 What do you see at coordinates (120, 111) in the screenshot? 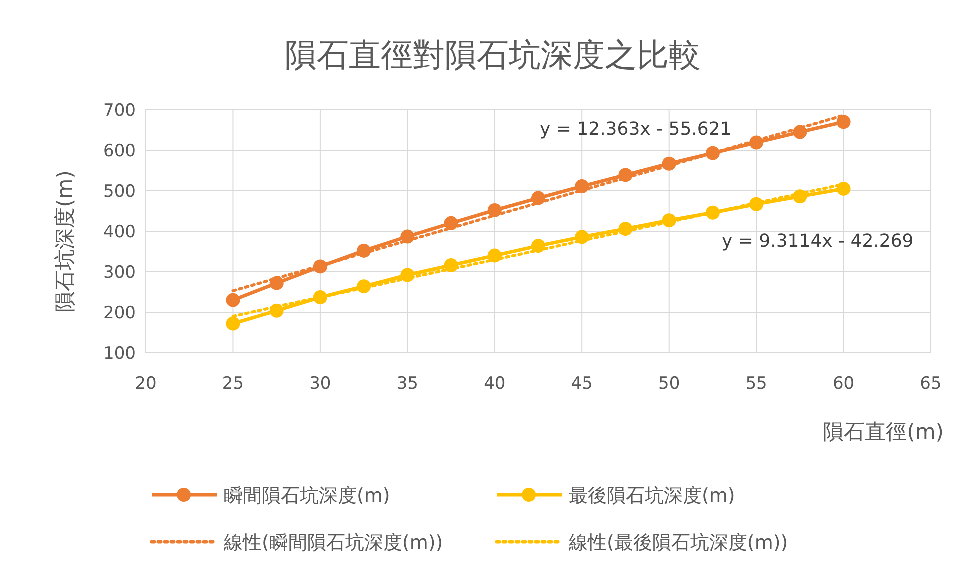
I see `y-tick-label: 700` at bounding box center [120, 111].